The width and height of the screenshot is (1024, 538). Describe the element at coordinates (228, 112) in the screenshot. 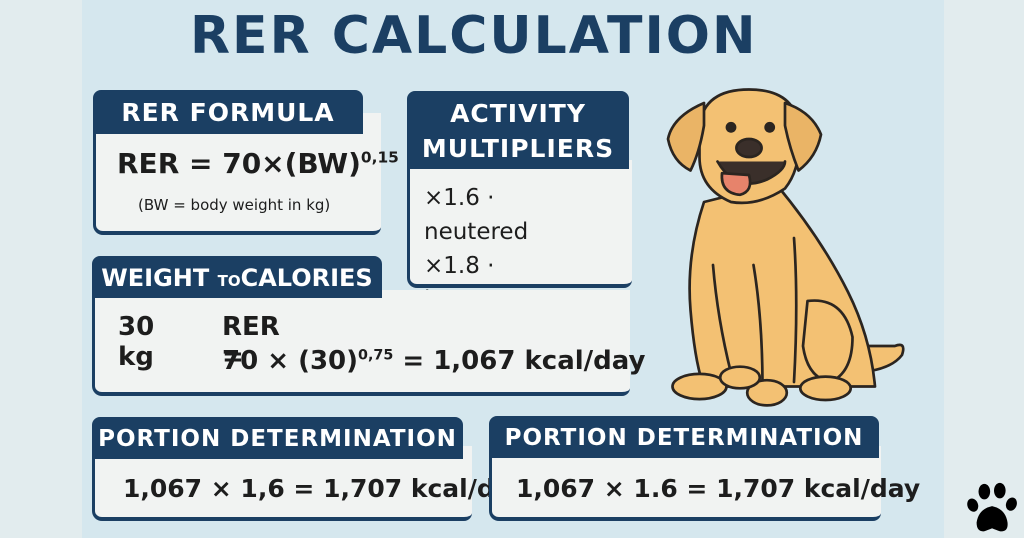

I see `card-heading: RER FORMULA` at that location.